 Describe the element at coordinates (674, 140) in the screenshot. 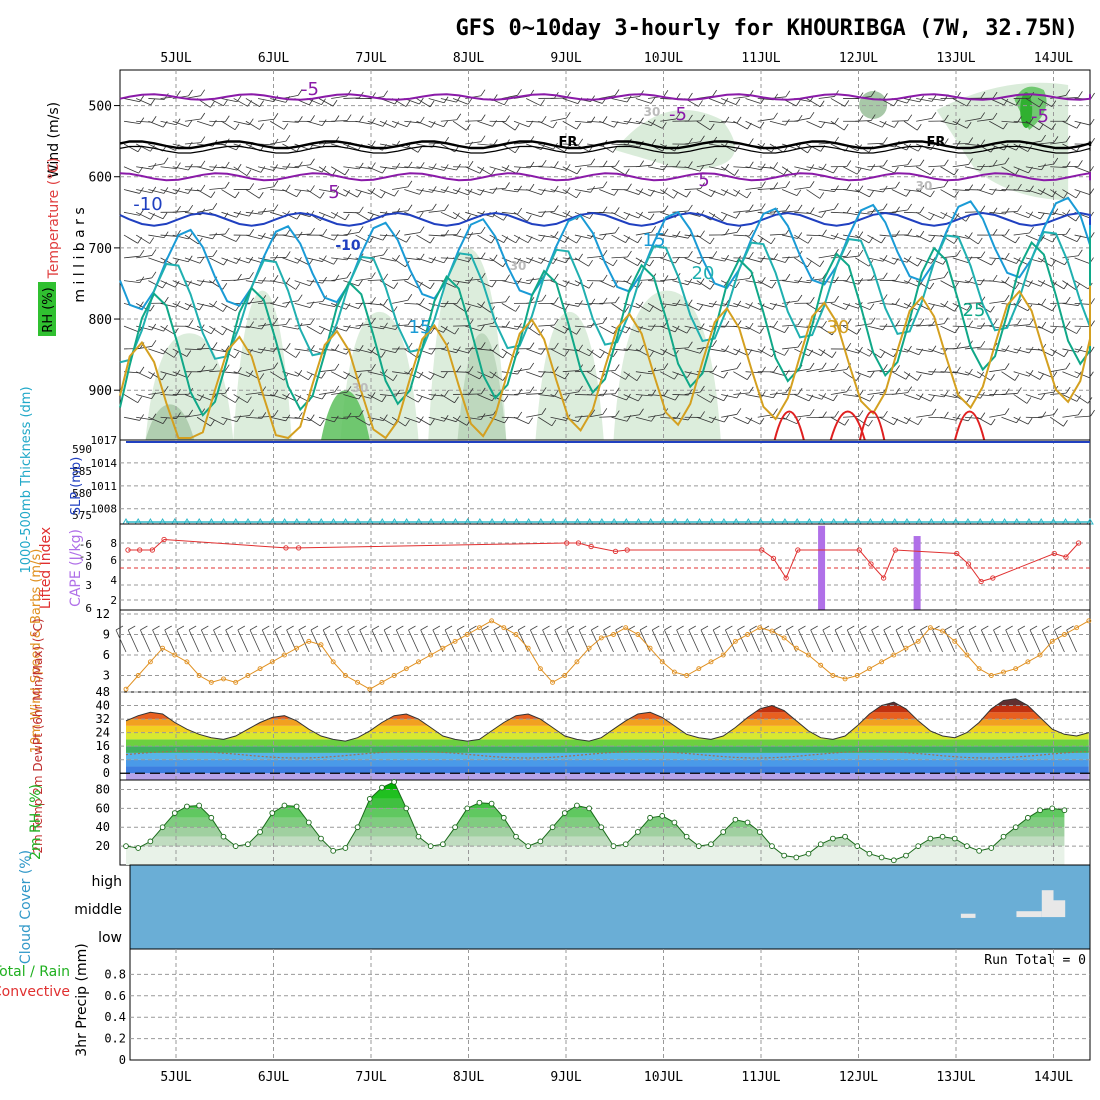

I see `rh-blob` at that location.